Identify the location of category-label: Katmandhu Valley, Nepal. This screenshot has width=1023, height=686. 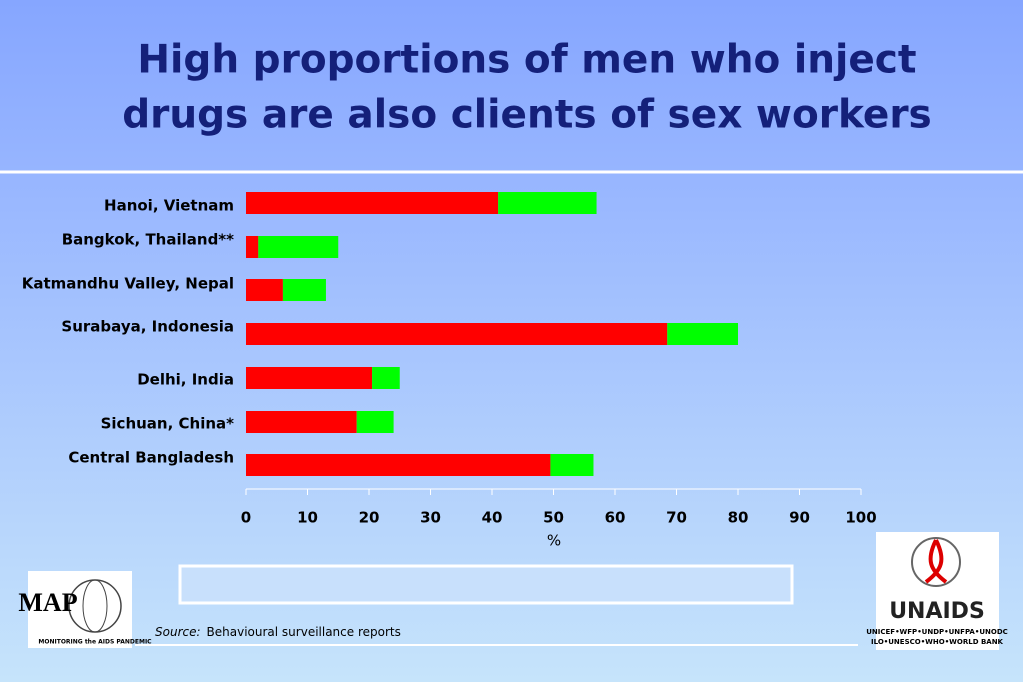
(128, 284).